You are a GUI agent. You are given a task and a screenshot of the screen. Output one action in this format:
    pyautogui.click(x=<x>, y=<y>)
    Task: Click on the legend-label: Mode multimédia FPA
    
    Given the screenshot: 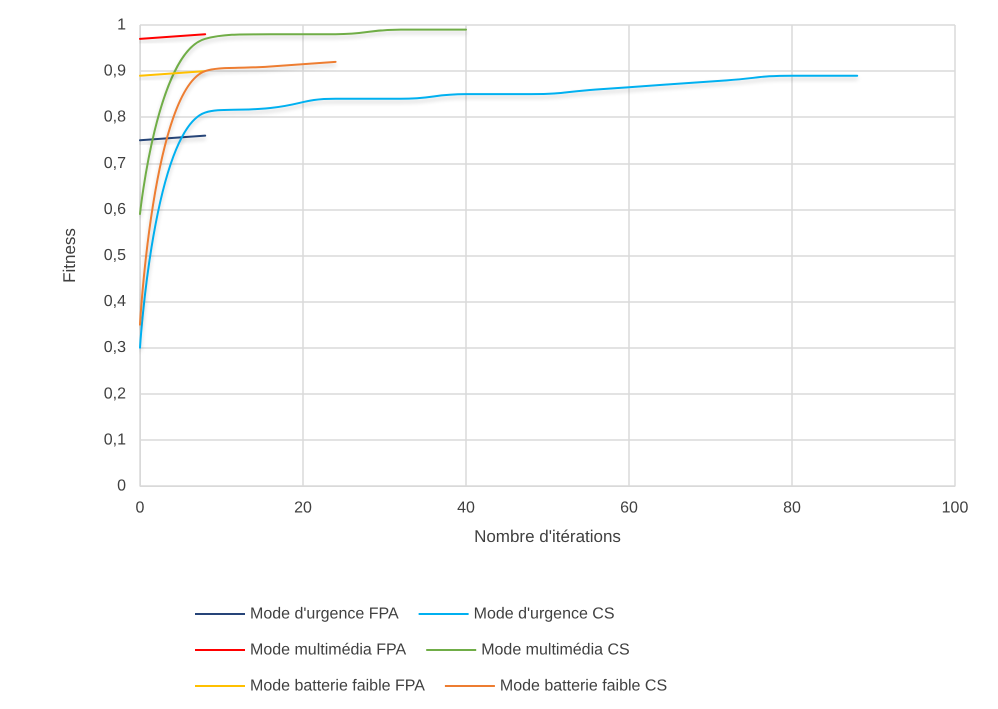 What is the action you would take?
    pyautogui.click(x=328, y=650)
    